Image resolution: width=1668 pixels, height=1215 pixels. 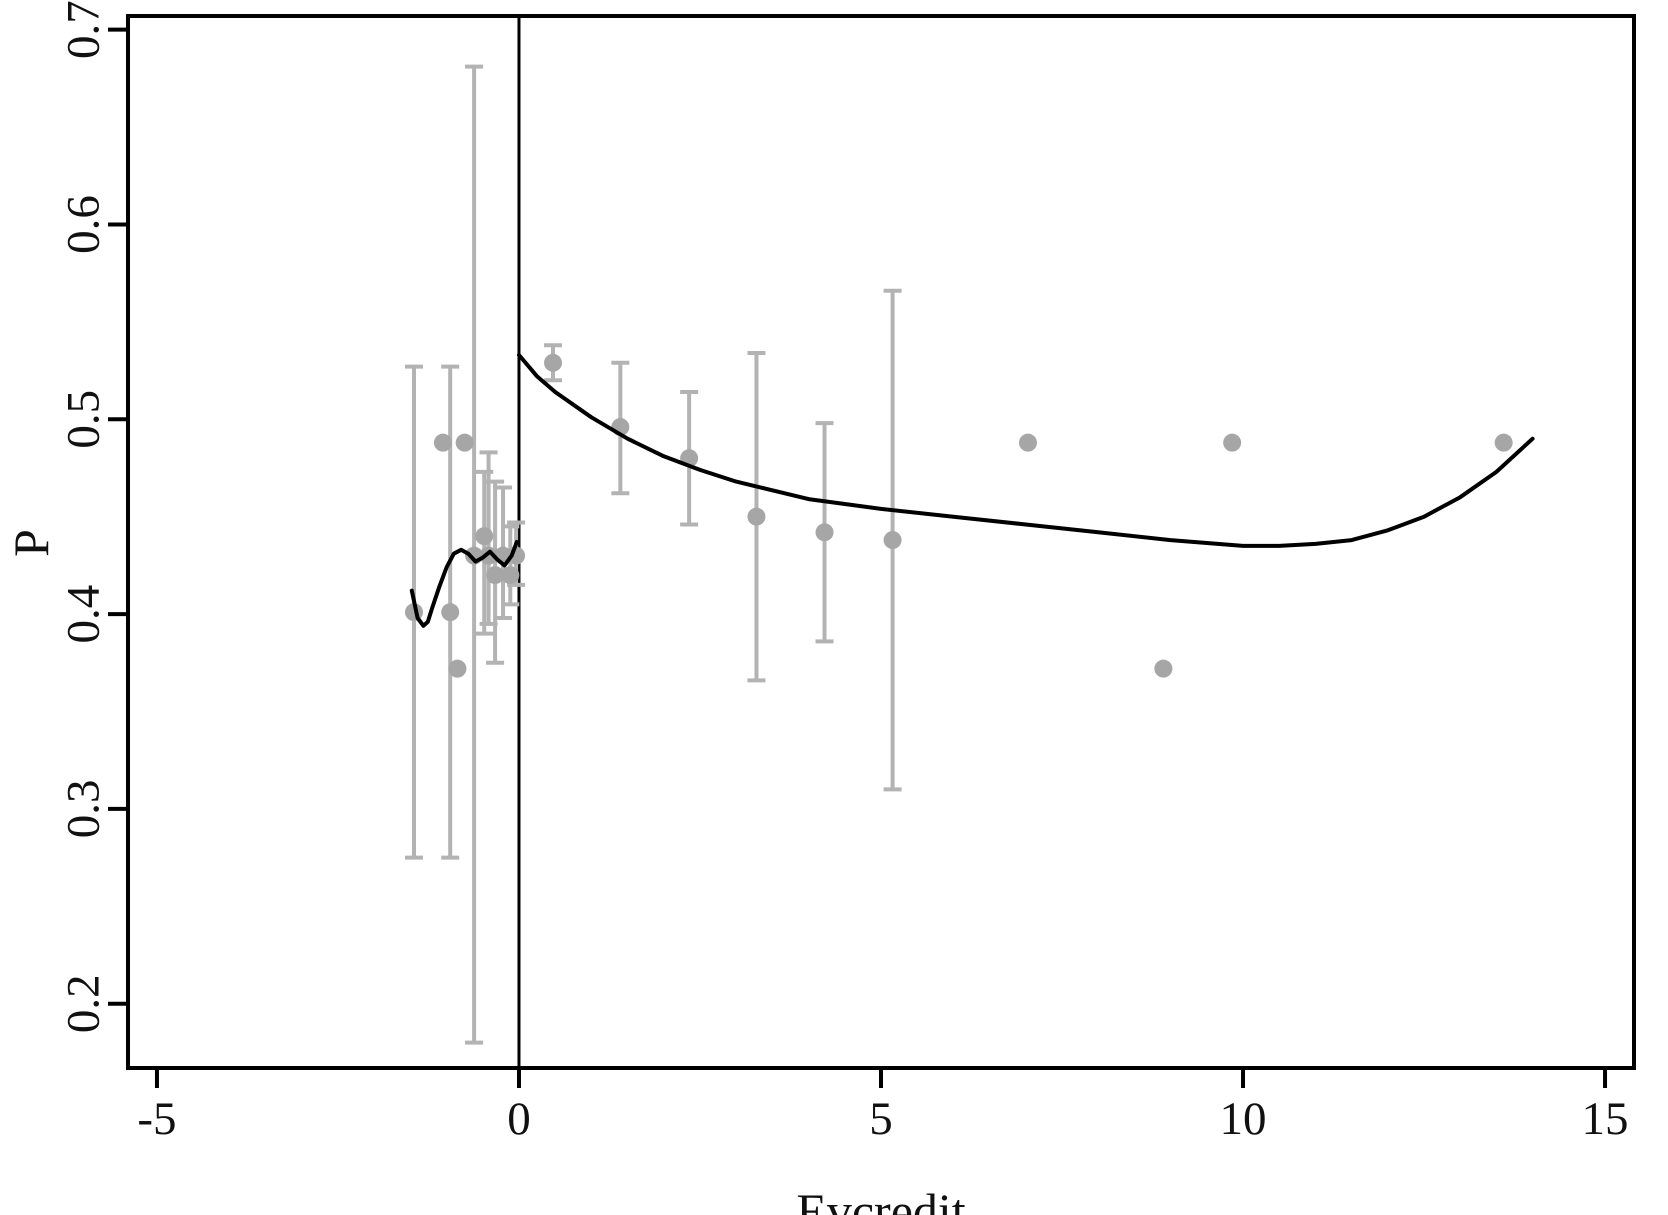 What do you see at coordinates (83, 614) in the screenshot?
I see `y-tick-label: 0.4` at bounding box center [83, 614].